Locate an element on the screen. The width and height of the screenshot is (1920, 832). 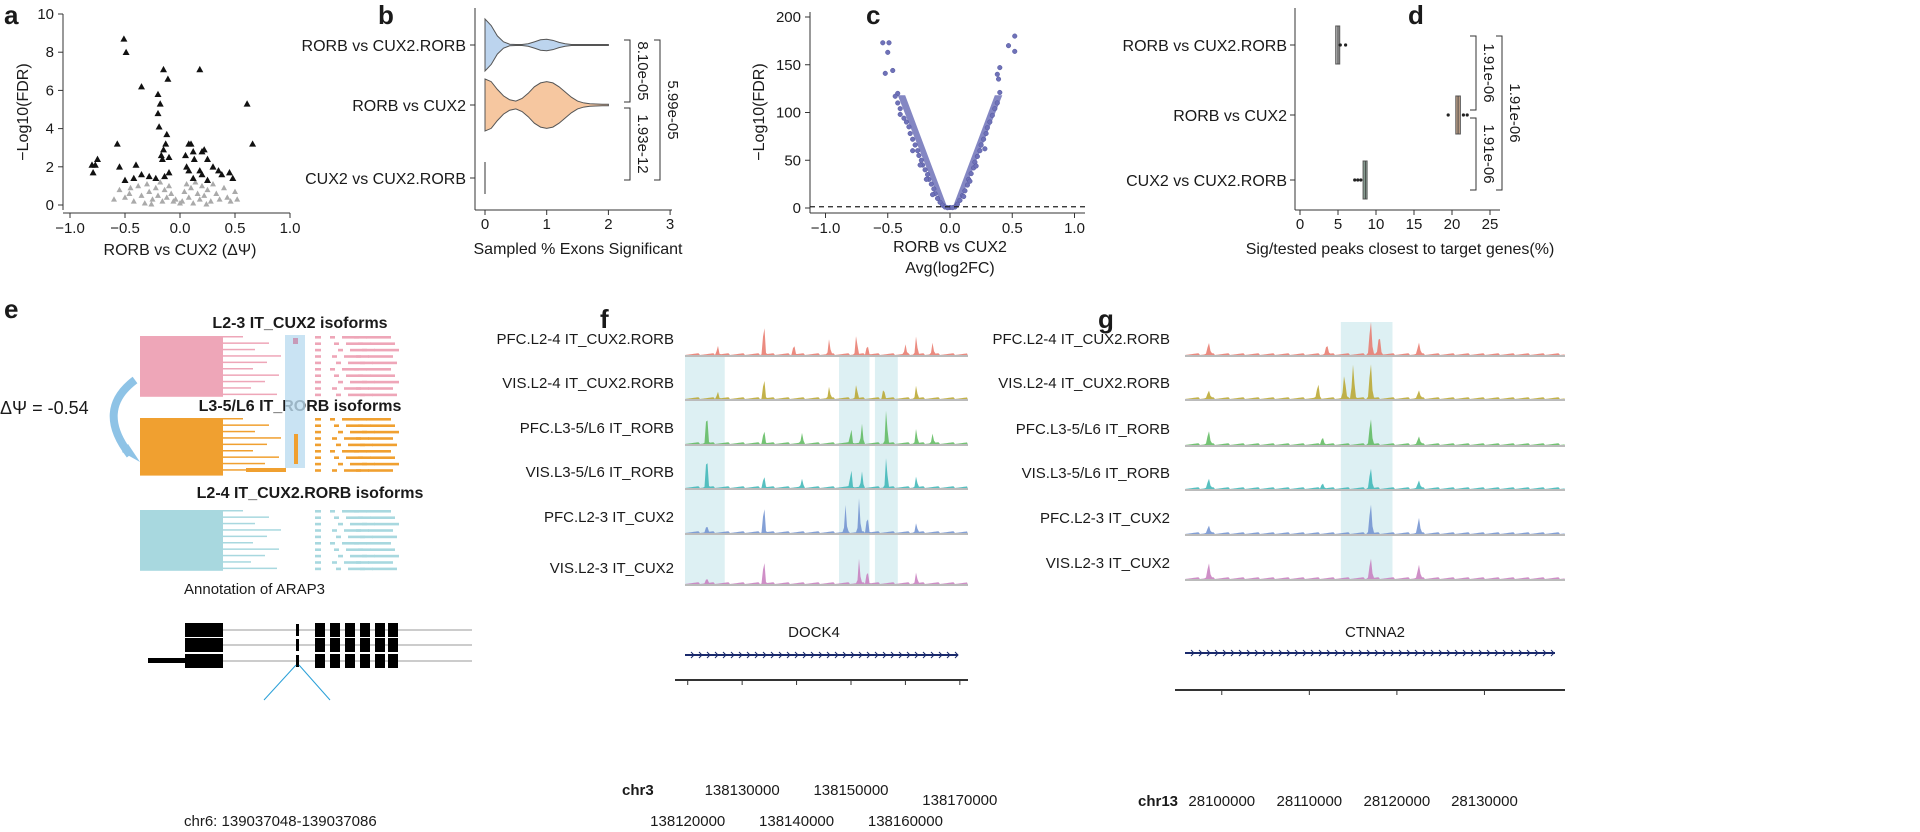
bracket-d-0-2-label: 1.91e-06 is located at coordinates (1514, 112).